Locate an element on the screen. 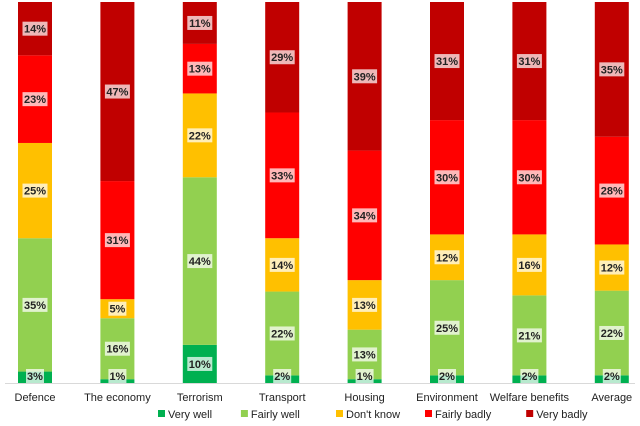 The height and width of the screenshot is (426, 640). data-label-housing-fairly-well: 13% is located at coordinates (365, 355).